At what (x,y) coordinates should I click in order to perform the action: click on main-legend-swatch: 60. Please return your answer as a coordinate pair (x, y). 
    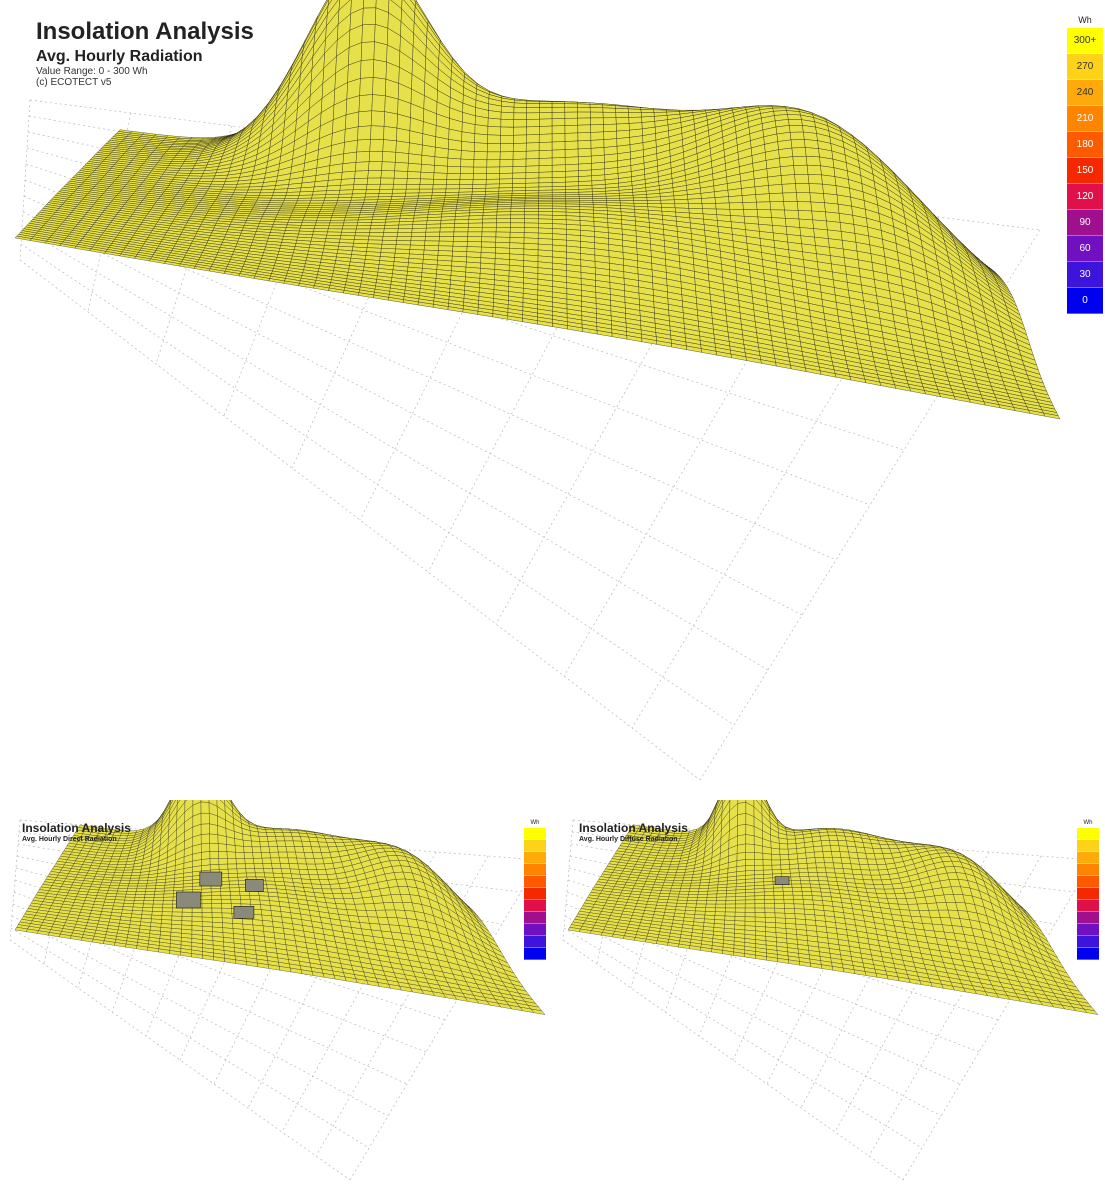
    Looking at the image, I should click on (1085, 249).